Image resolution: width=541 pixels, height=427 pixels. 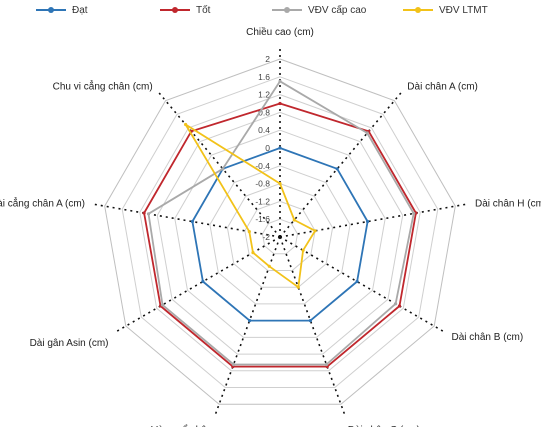 I want to click on axis-label: Dài chân H (cm), so click(x=508, y=204).